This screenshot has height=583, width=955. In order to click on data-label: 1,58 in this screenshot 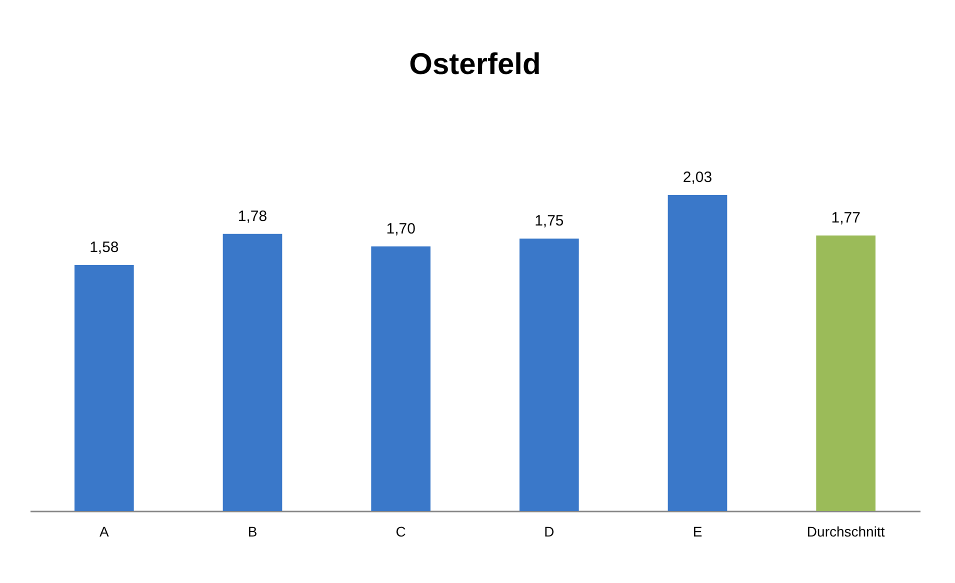, I will do `click(104, 247)`.